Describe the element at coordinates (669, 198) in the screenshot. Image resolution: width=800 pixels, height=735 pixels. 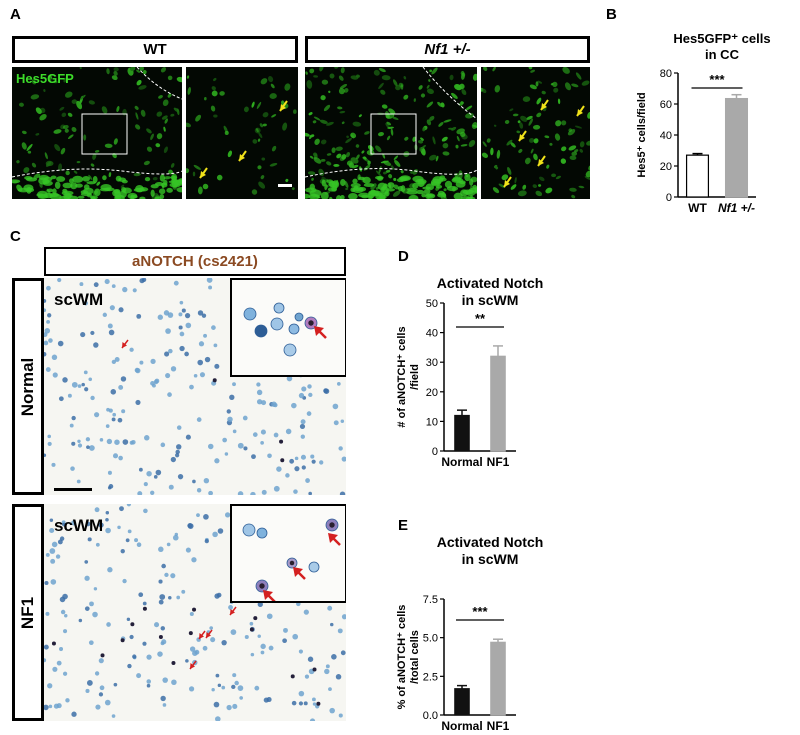
I see `y-tick-label: 0` at that location.